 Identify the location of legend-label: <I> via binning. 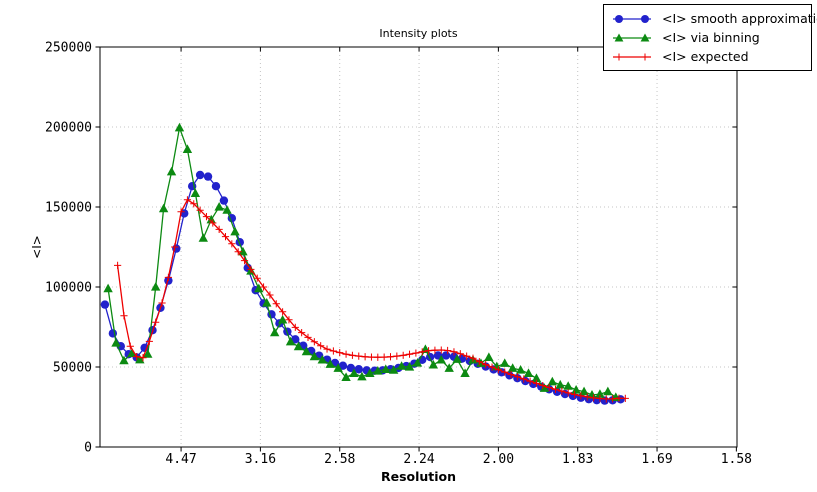
(711, 37).